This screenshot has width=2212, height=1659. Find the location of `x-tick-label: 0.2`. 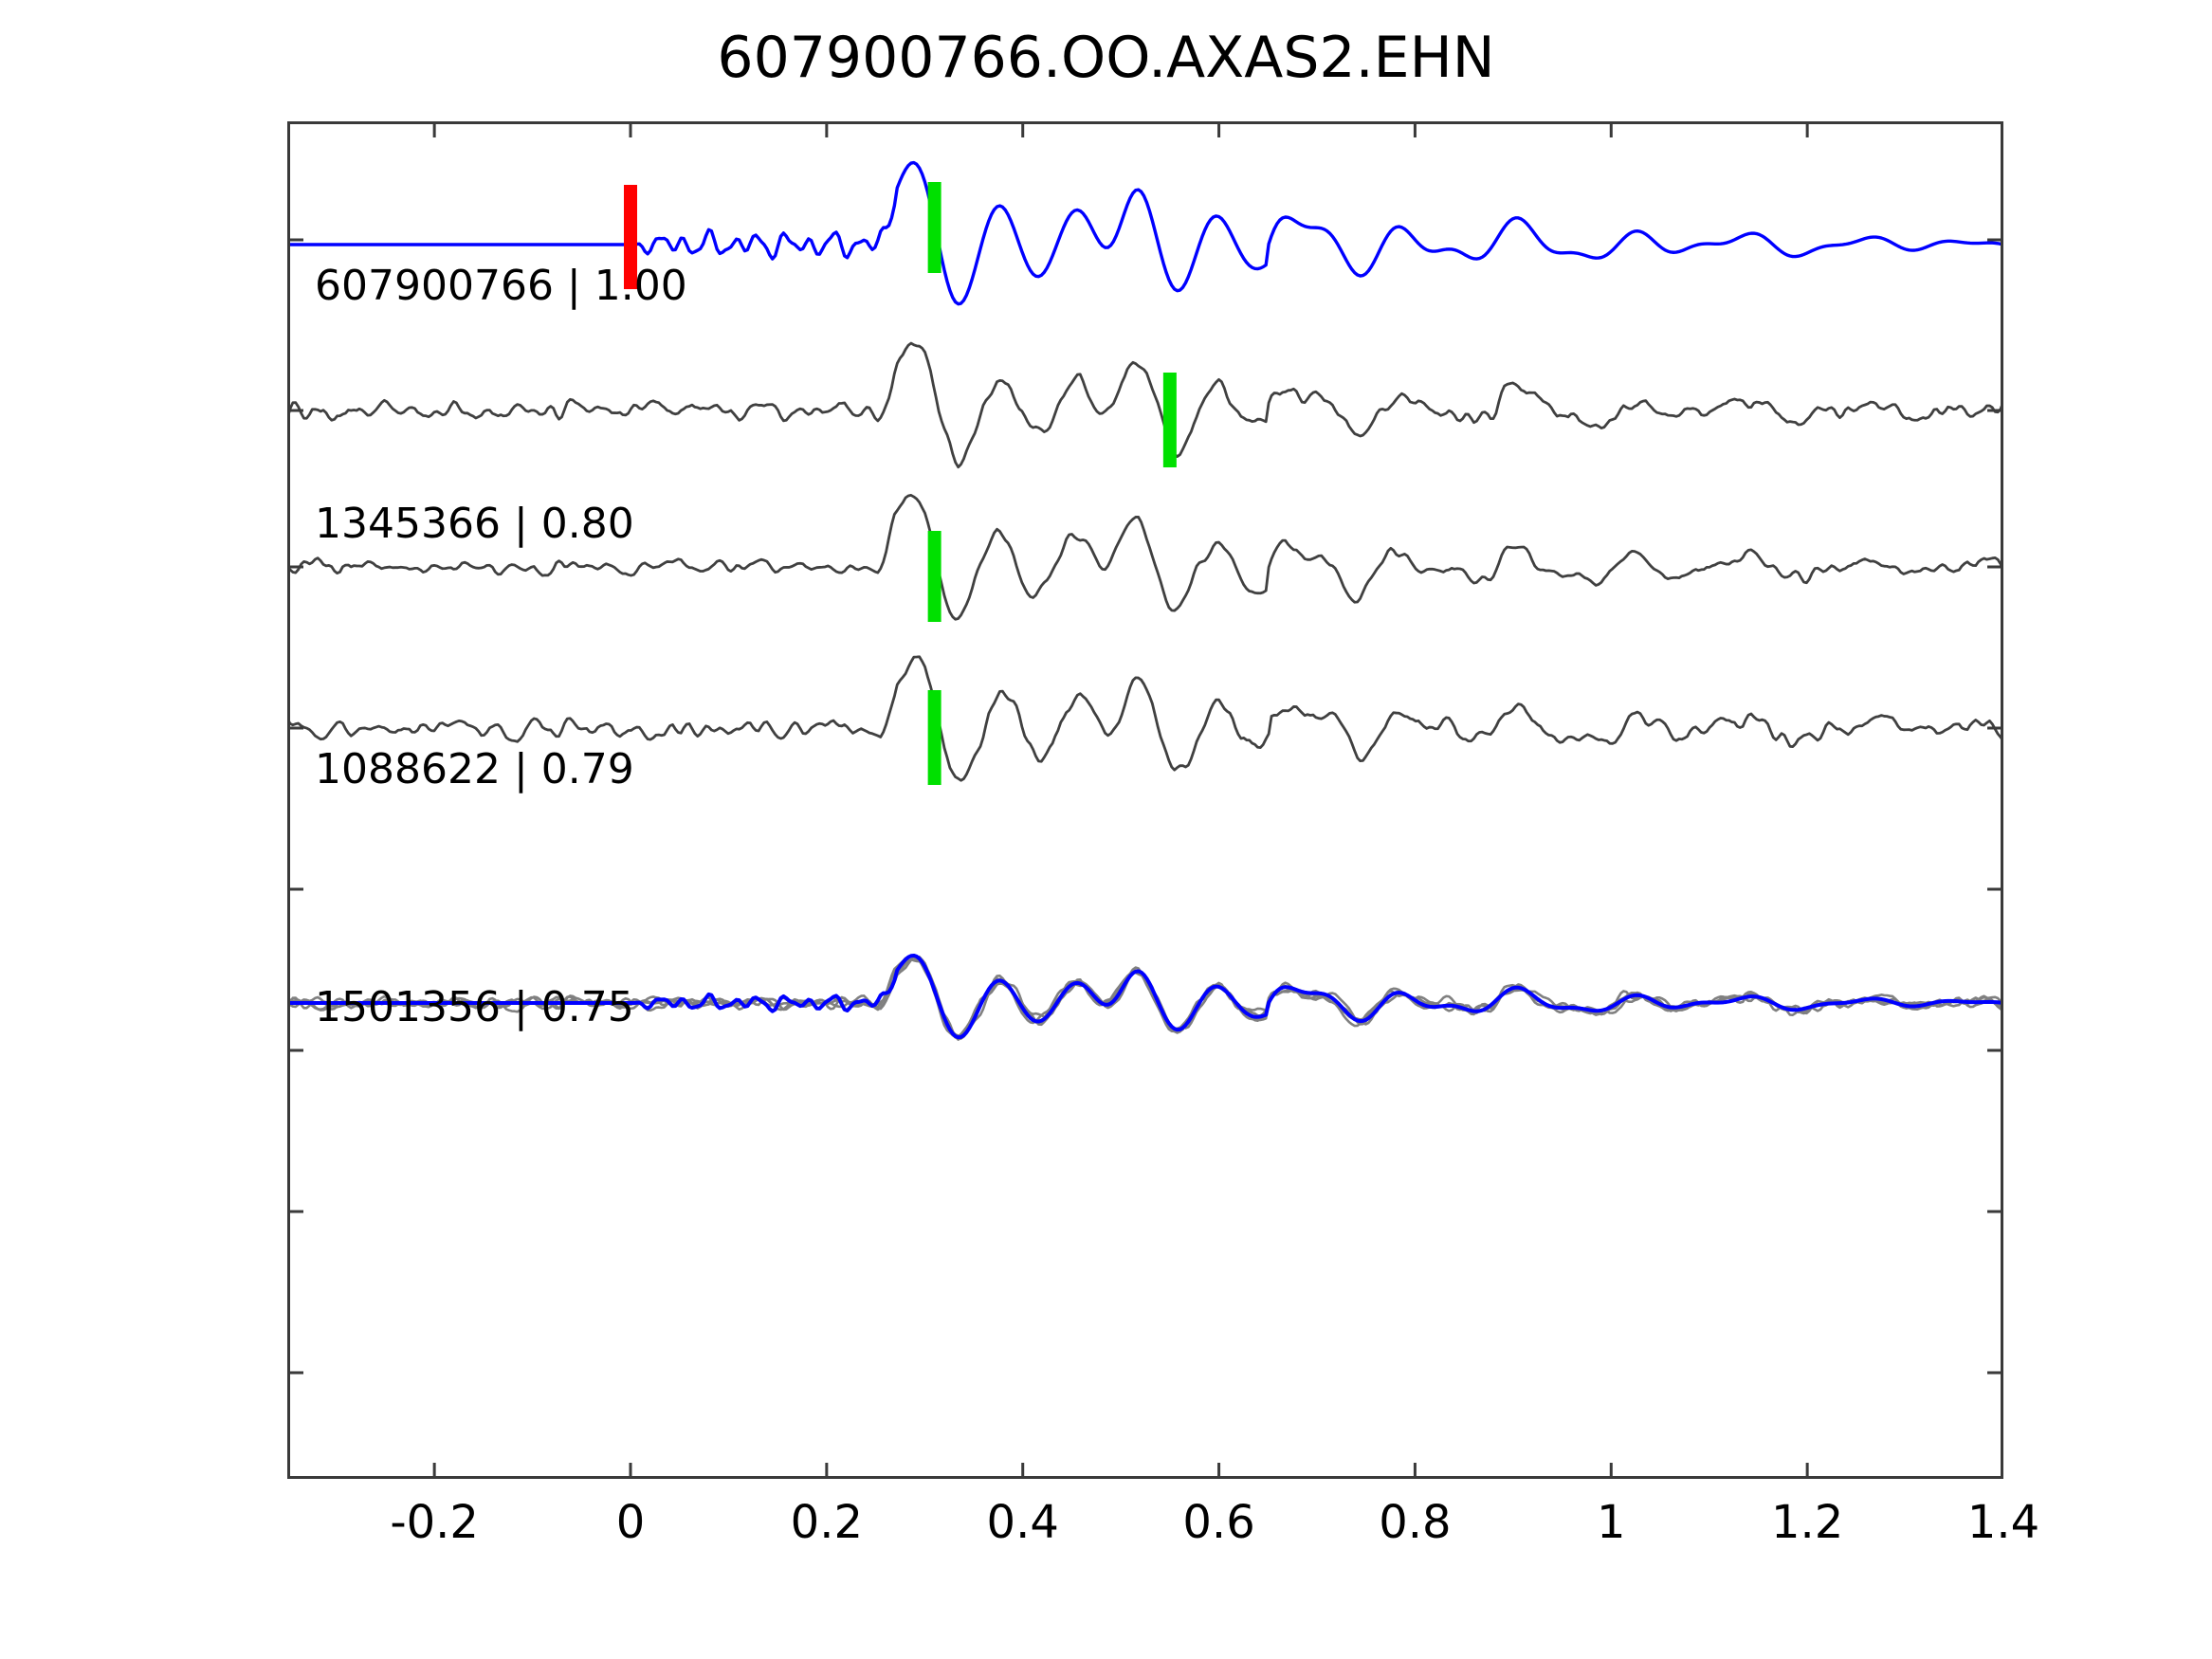

x-tick-label: 0.2 is located at coordinates (827, 1522).